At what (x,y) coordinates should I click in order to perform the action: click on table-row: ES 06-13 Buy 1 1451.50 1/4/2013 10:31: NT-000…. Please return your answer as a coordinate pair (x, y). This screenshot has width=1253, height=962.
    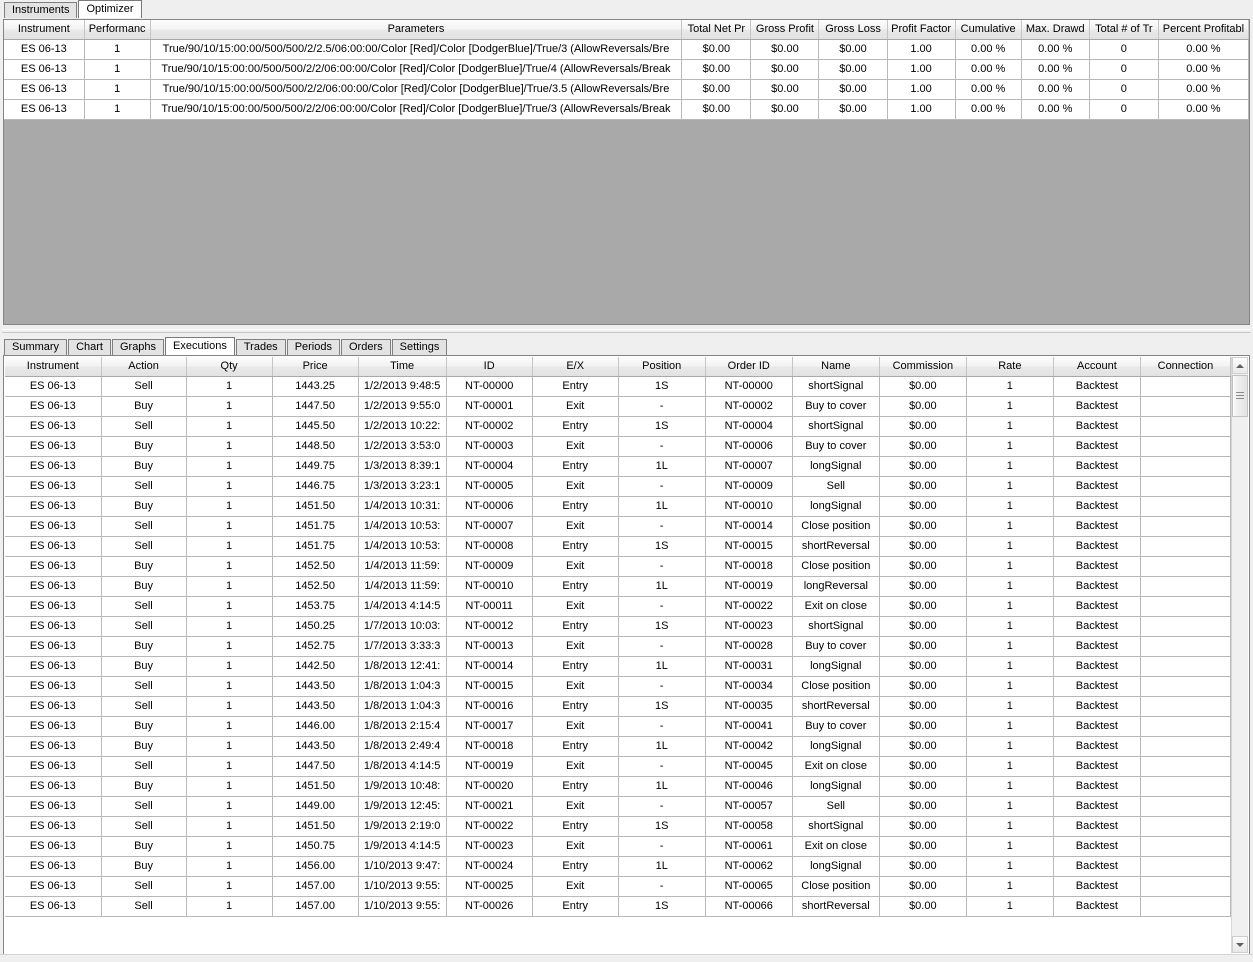
    Looking at the image, I should click on (618, 506).